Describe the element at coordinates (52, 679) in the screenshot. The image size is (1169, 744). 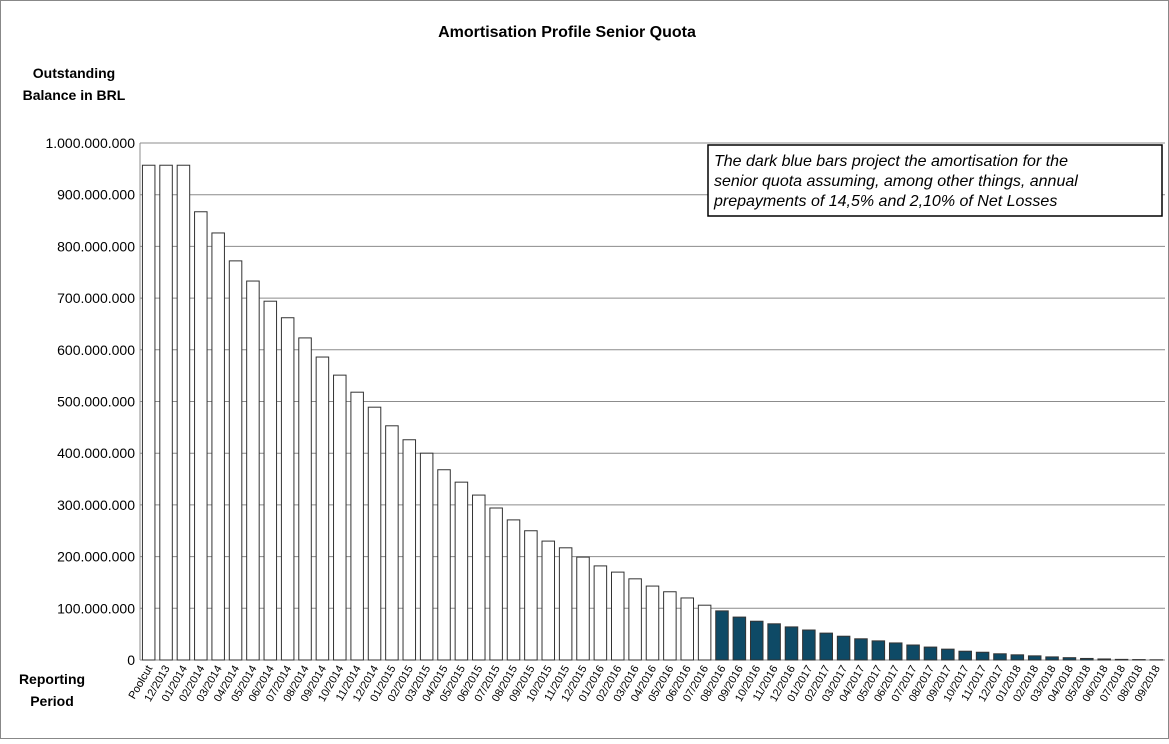
I see `x-axis-label: Reporting` at that location.